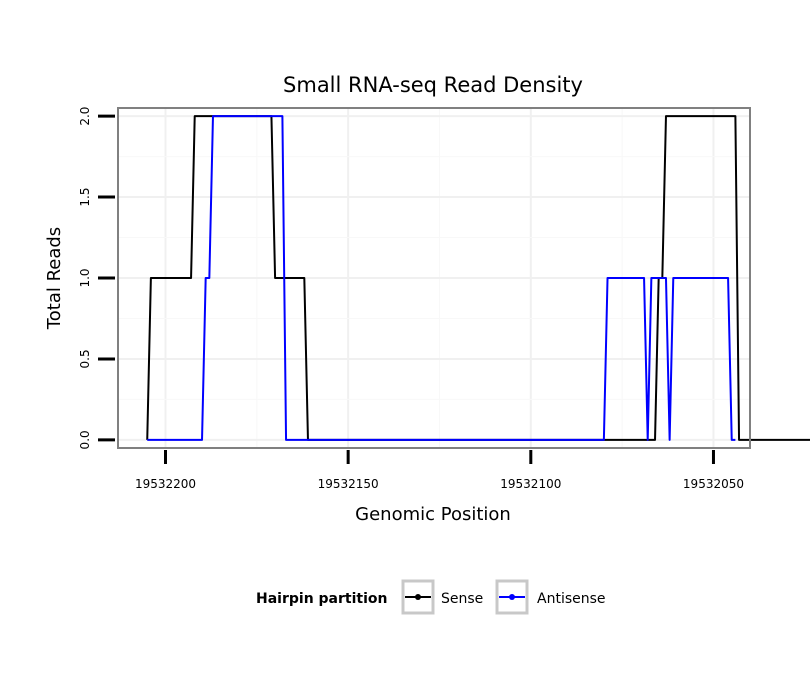 This screenshot has height=690, width=810. I want to click on x-axis-title: Genomic Position, so click(433, 514).